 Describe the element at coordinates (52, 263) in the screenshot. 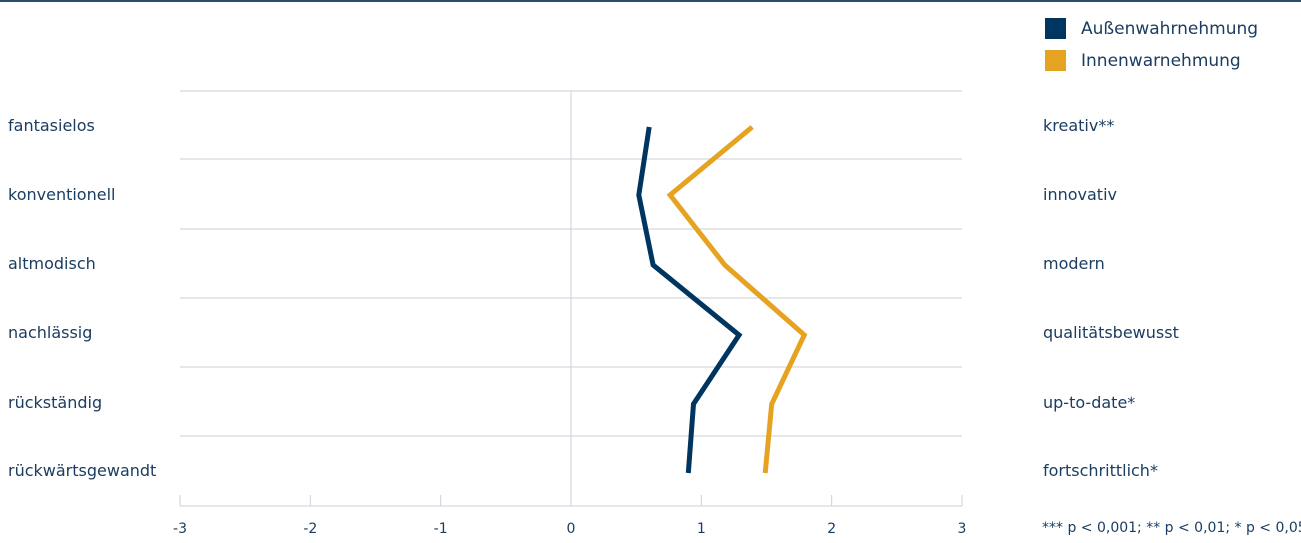

I see `left-label-2: altmodisch` at that location.